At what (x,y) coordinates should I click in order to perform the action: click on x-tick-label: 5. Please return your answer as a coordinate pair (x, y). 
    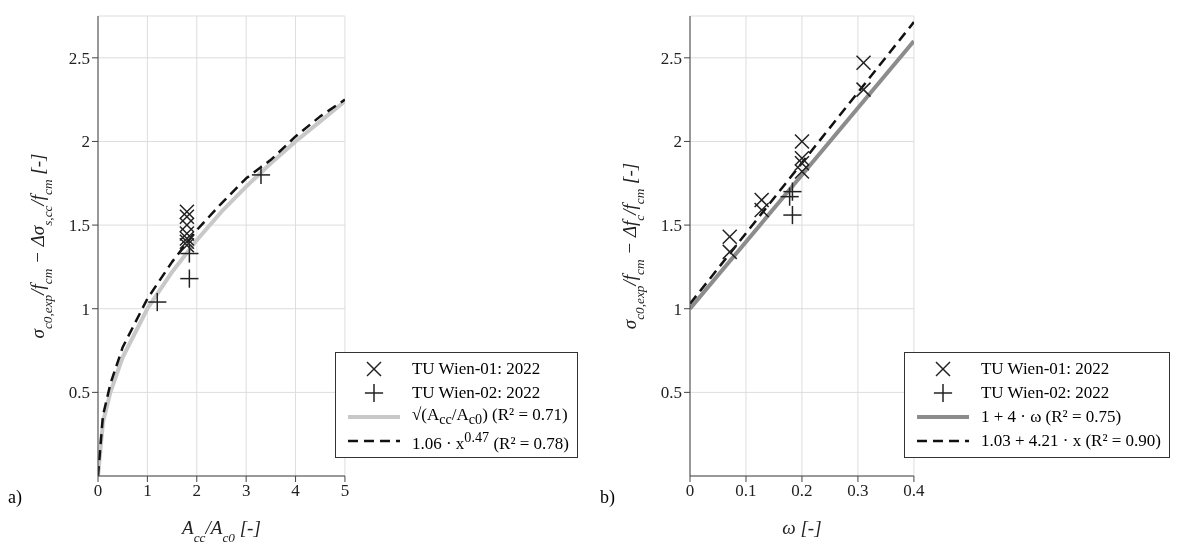
    Looking at the image, I should click on (345, 491).